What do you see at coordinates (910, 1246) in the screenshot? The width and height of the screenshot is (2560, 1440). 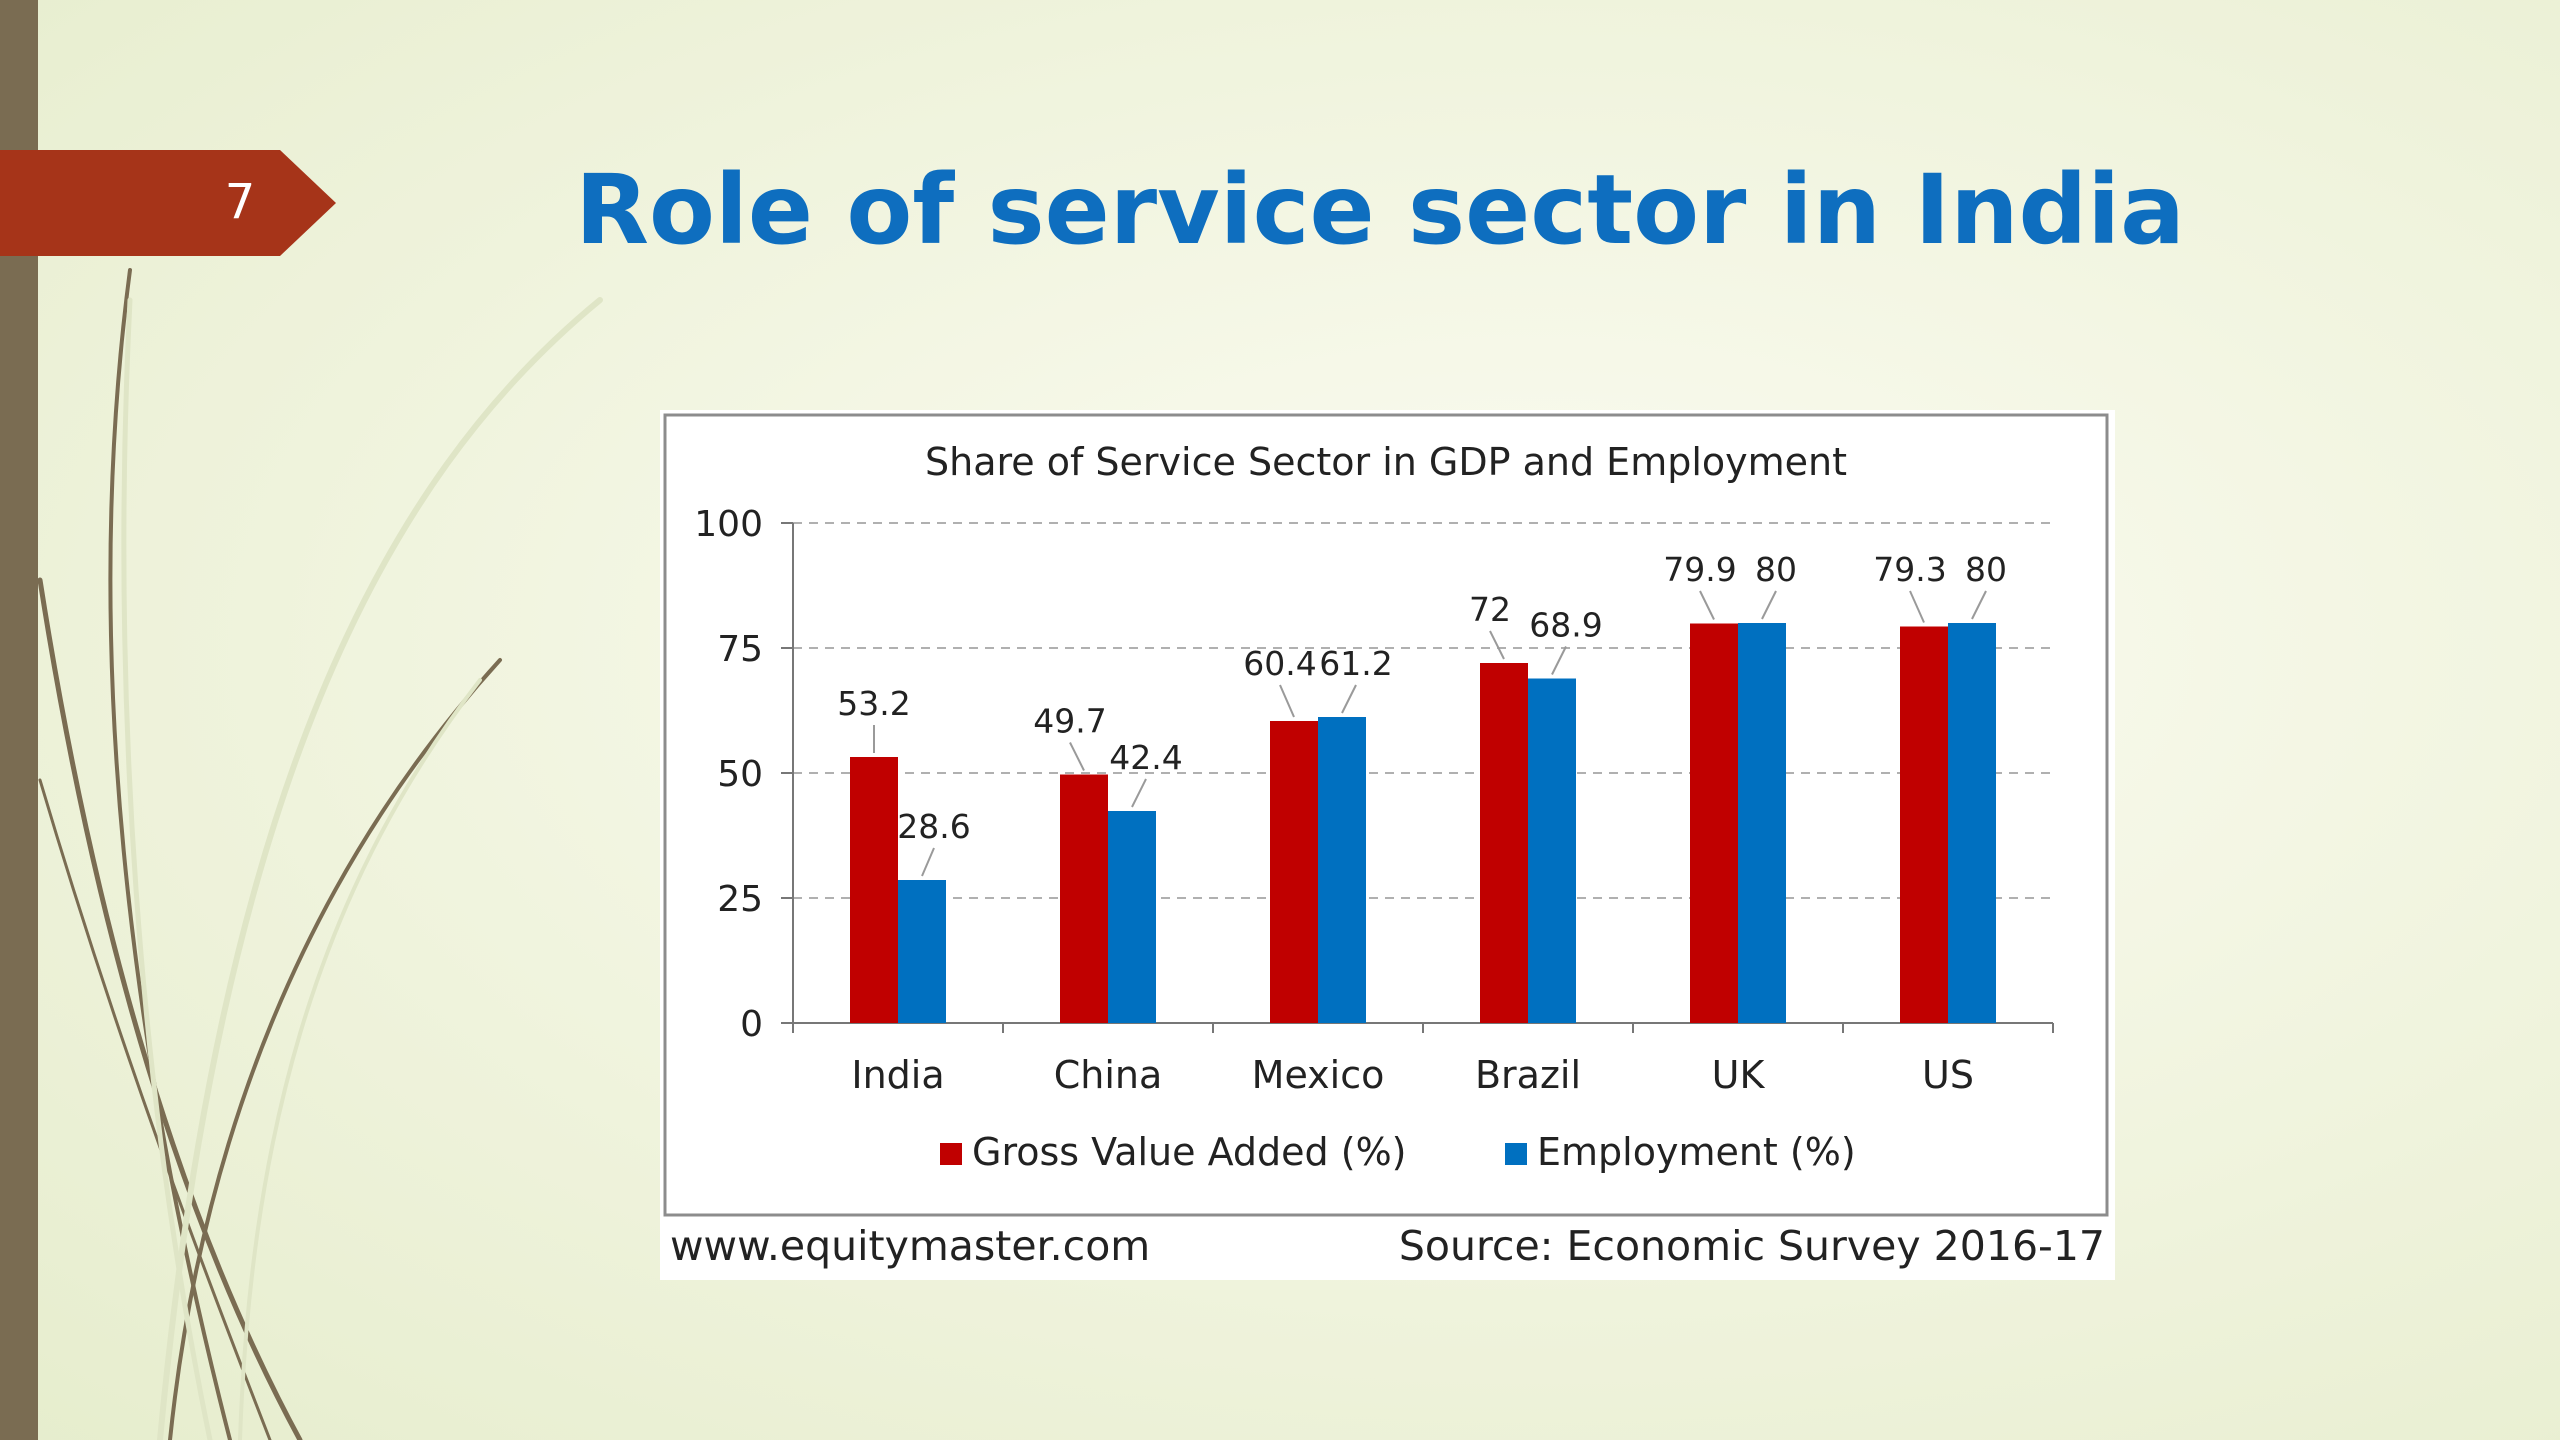 I see `footer-website: www.equitymaster.com` at bounding box center [910, 1246].